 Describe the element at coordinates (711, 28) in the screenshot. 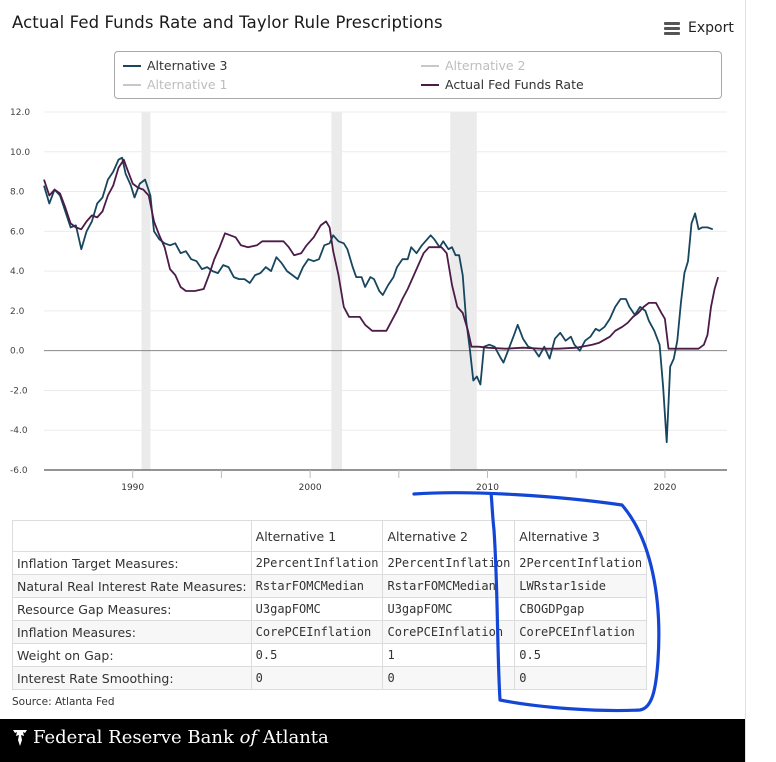

I see `export-label: Export` at that location.